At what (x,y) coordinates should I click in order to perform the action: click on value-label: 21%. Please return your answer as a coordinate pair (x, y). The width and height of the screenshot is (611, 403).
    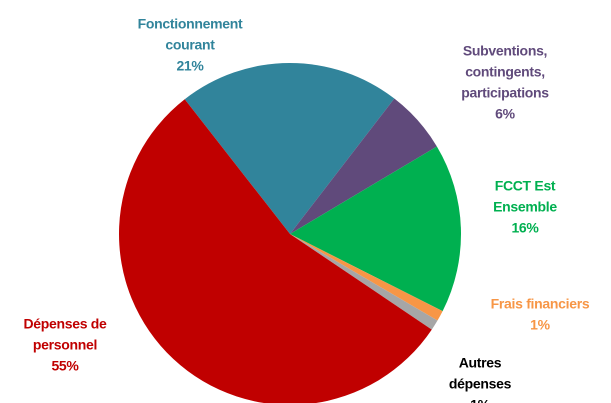
    Looking at the image, I should click on (190, 66).